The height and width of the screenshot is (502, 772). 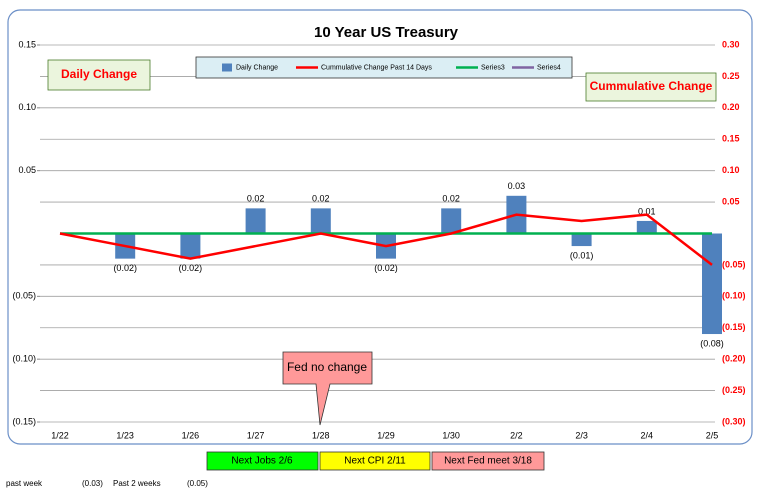 What do you see at coordinates (386, 435) in the screenshot?
I see `x-tick-label: 1/29` at bounding box center [386, 435].